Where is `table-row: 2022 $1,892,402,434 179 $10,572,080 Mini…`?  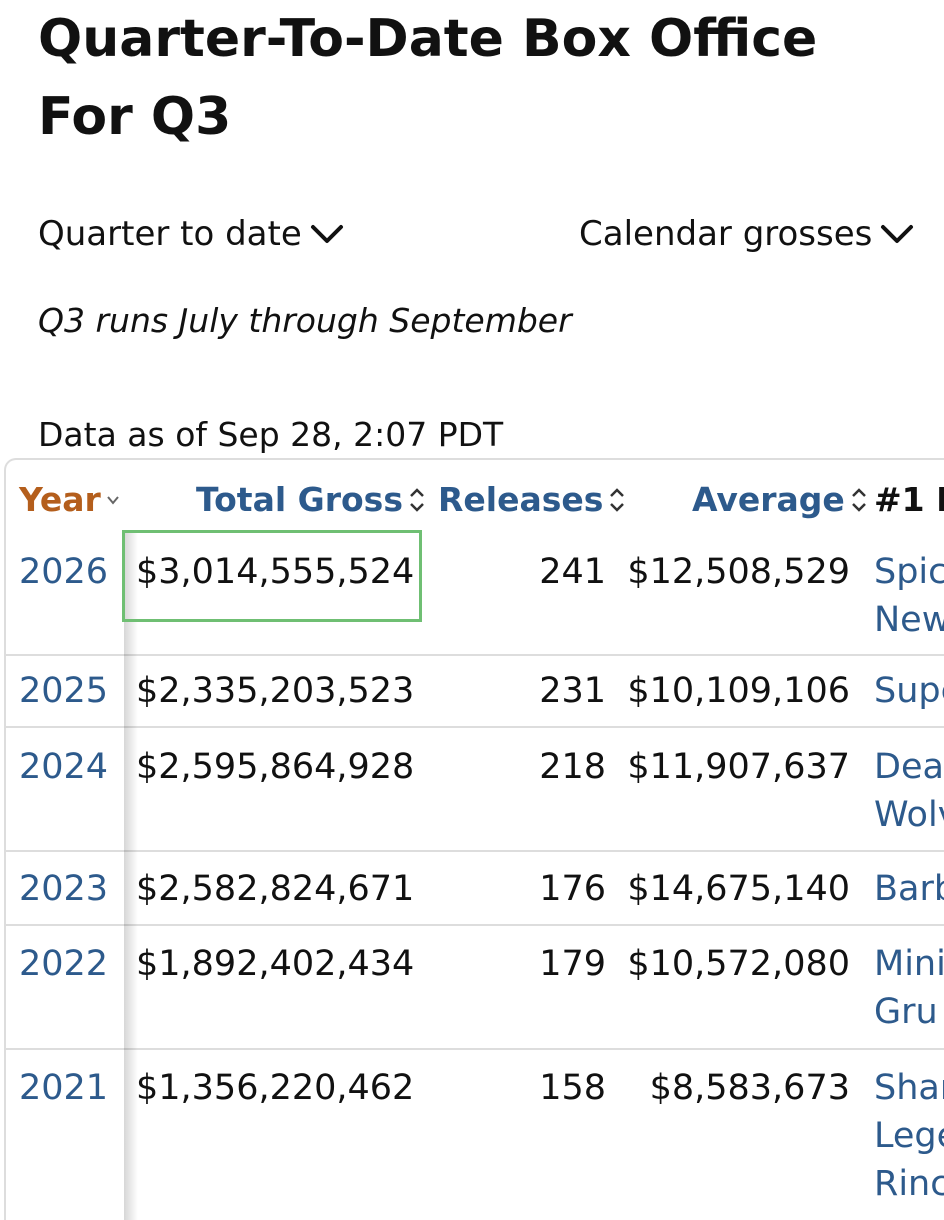 table-row: 2022 $1,892,402,434 179 $10,572,080 Mini… is located at coordinates (475, 988).